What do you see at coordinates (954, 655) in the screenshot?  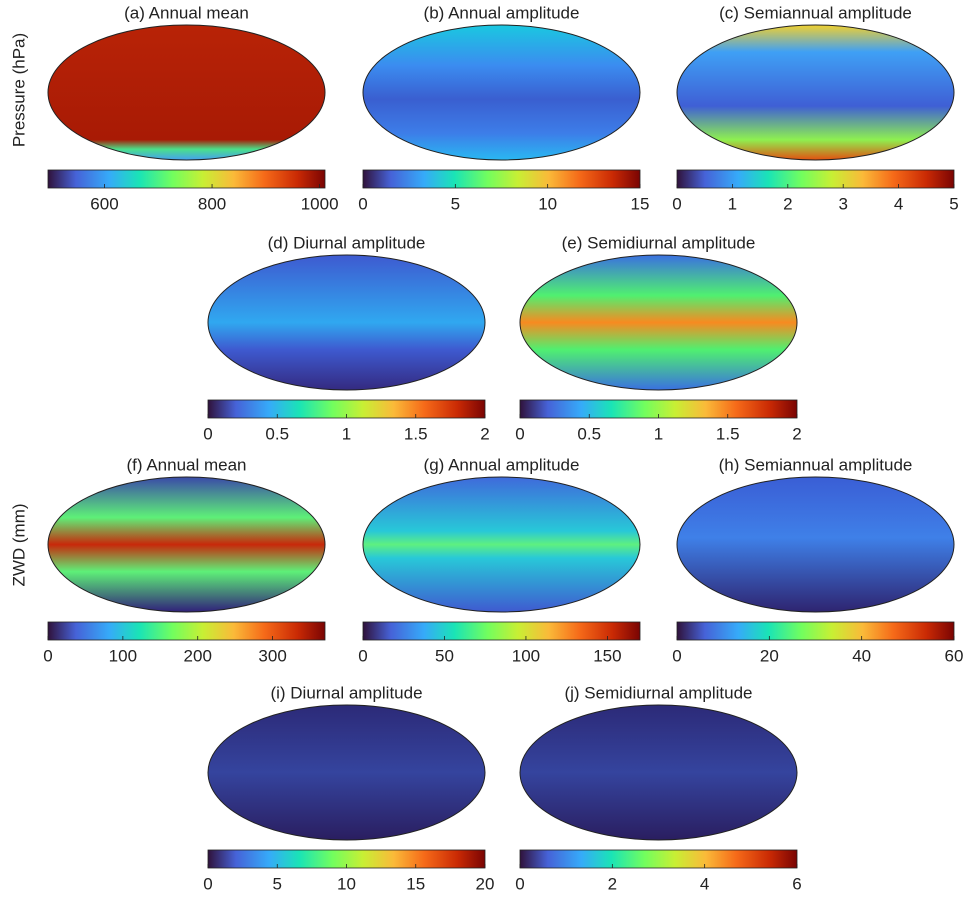 I see `colorbar-tick-label: 60` at bounding box center [954, 655].